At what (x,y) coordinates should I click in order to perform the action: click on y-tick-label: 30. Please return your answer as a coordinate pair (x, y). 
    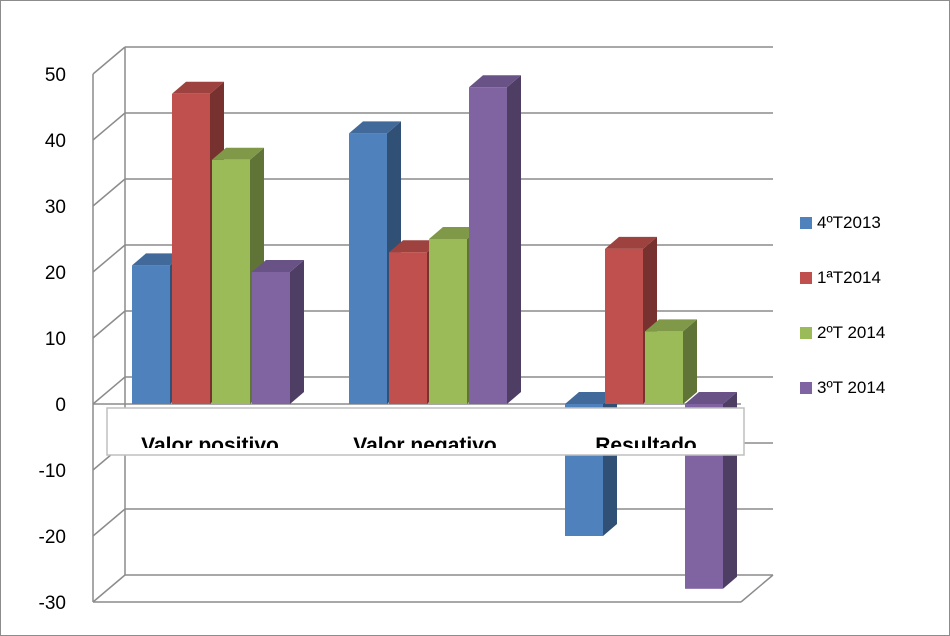
    Looking at the image, I should click on (55, 207).